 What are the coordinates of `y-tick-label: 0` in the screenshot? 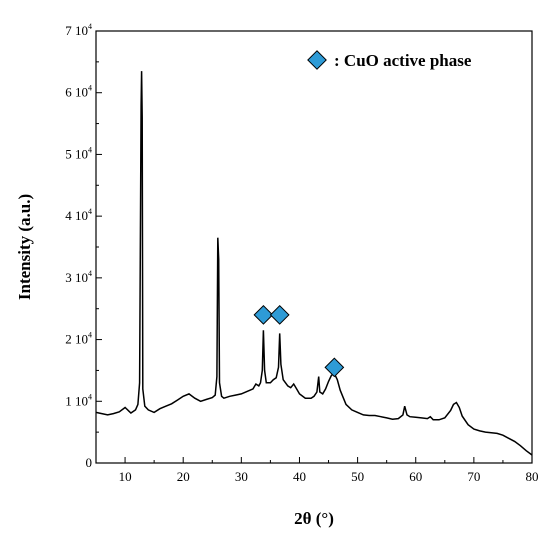 It's located at (89, 462).